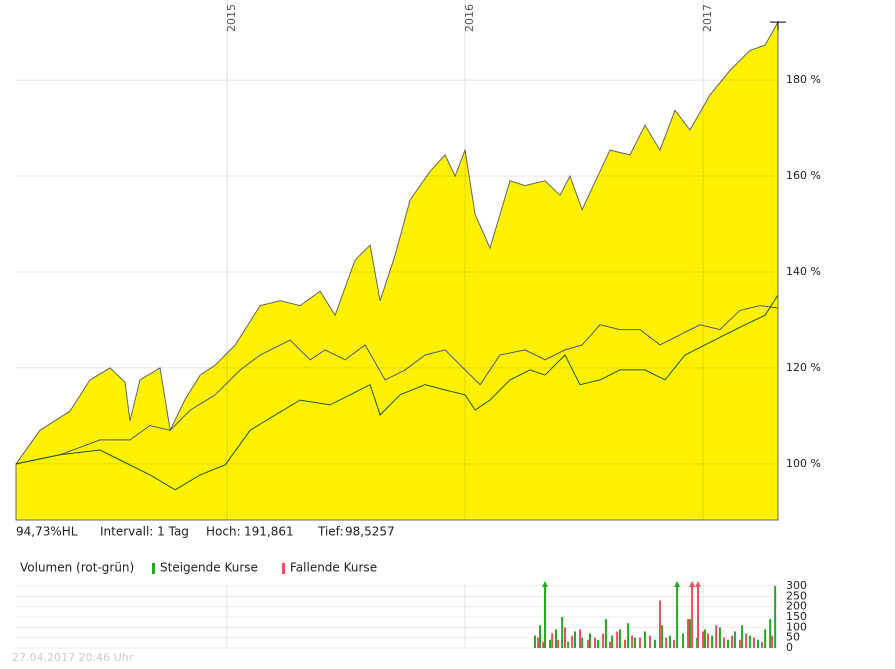 The width and height of the screenshot is (895, 669). I want to click on y-tick-label: 150, so click(796, 616).